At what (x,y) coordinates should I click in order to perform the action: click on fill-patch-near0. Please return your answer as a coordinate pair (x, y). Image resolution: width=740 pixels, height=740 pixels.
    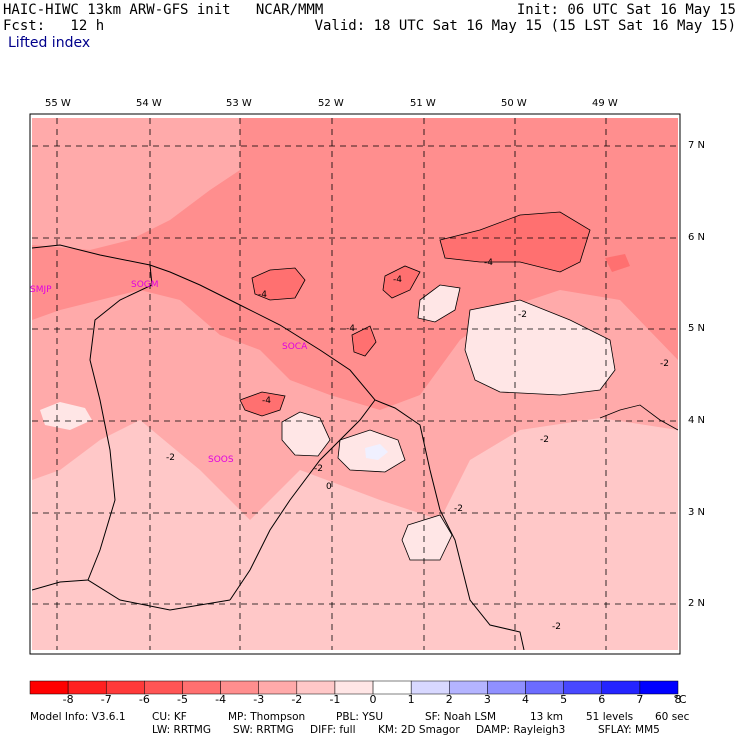
    Looking at the image, I should click on (376, 452).